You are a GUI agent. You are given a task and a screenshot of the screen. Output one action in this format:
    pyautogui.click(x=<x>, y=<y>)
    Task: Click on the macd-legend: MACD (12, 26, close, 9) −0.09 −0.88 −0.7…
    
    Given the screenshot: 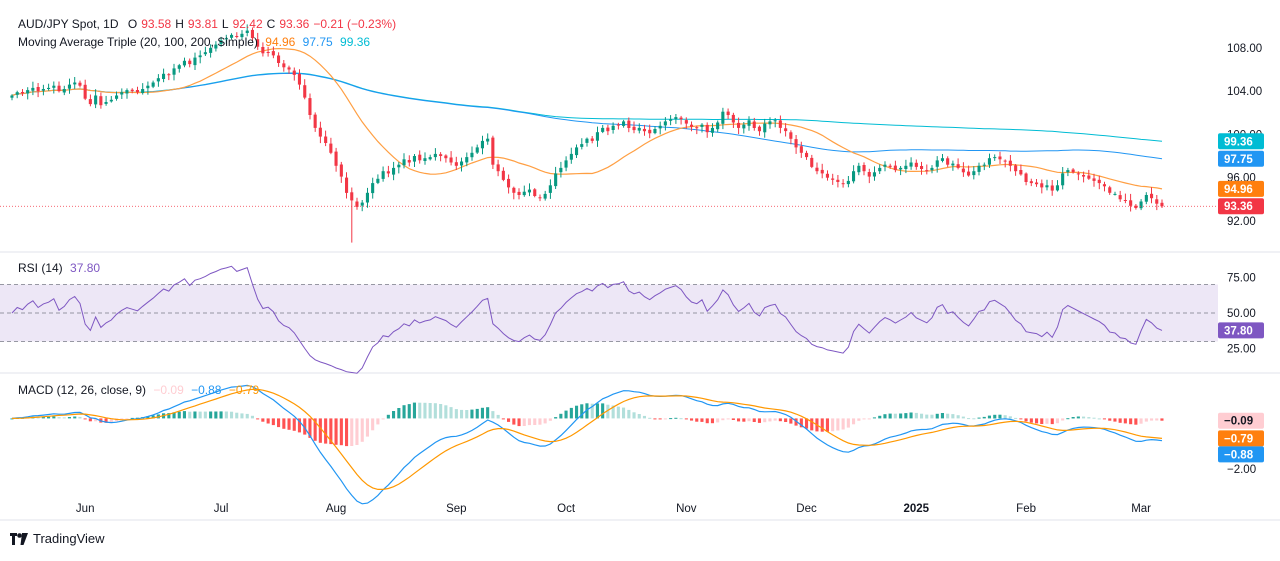 What is the action you would take?
    pyautogui.click(x=140, y=390)
    